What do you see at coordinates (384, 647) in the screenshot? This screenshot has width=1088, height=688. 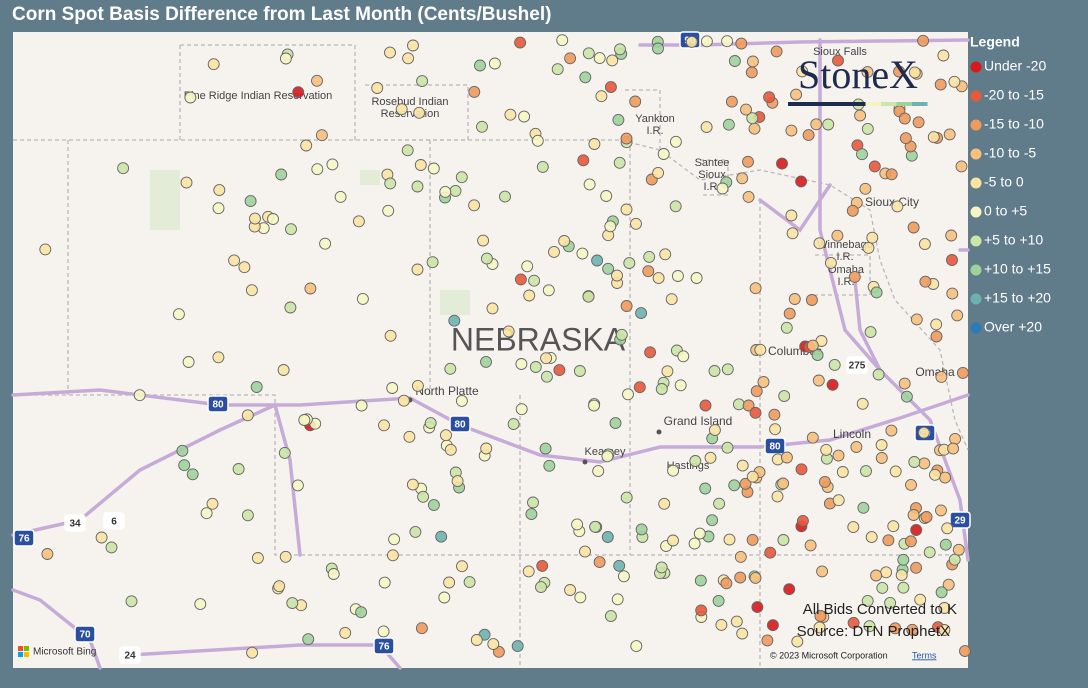 I see `road-shield-label: 76` at bounding box center [384, 647].